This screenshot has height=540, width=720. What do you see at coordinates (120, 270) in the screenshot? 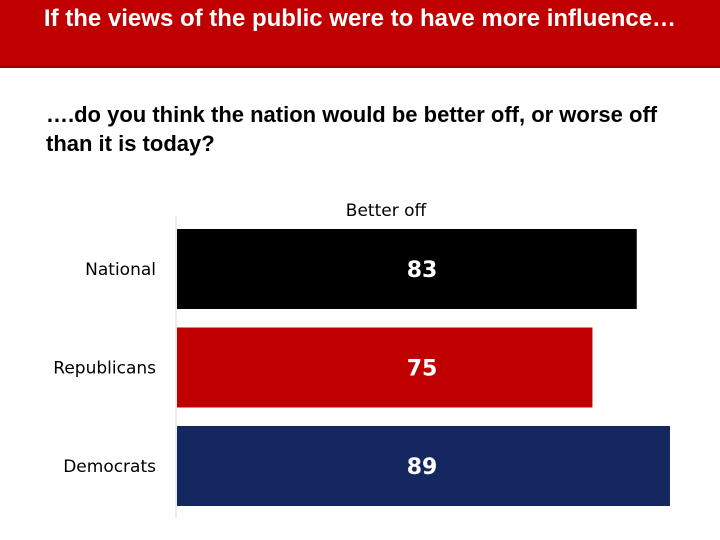
I see `category-label-national: National` at bounding box center [120, 270].